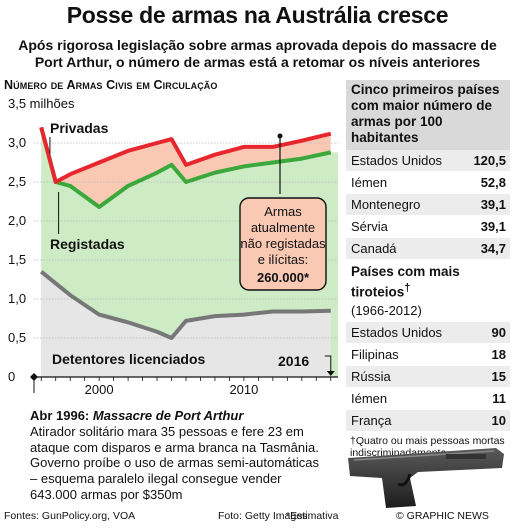  I want to click on country-value: 34,7, so click(493, 248).